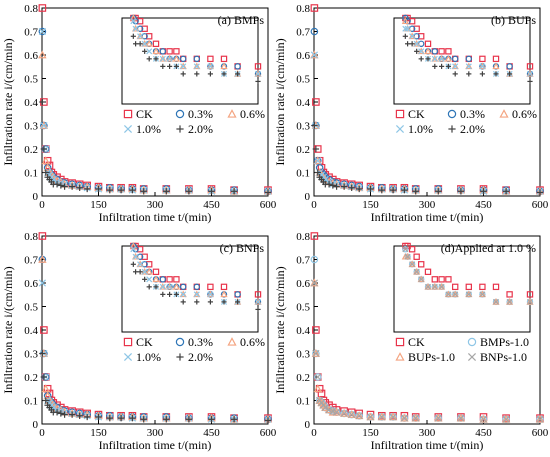 The width and height of the screenshot is (550, 457). I want to click on x-tick-label: 0, so click(42, 433).